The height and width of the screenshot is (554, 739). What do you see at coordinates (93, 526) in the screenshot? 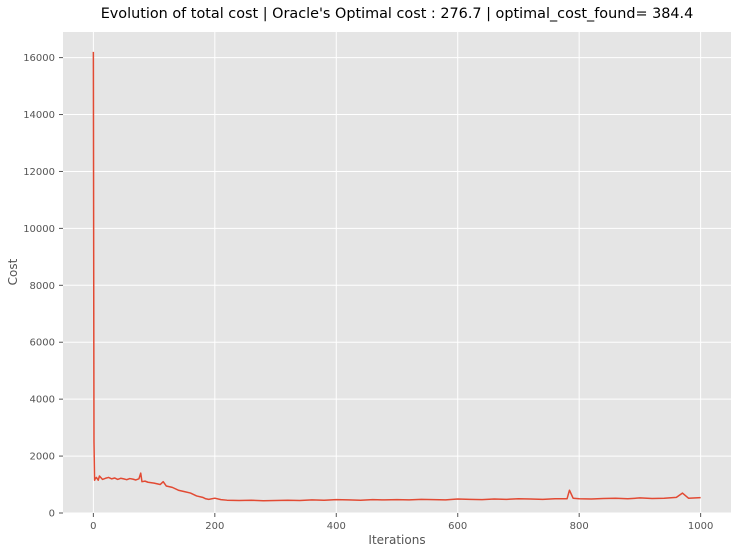
I see `x-tick-label: 0` at bounding box center [93, 526].